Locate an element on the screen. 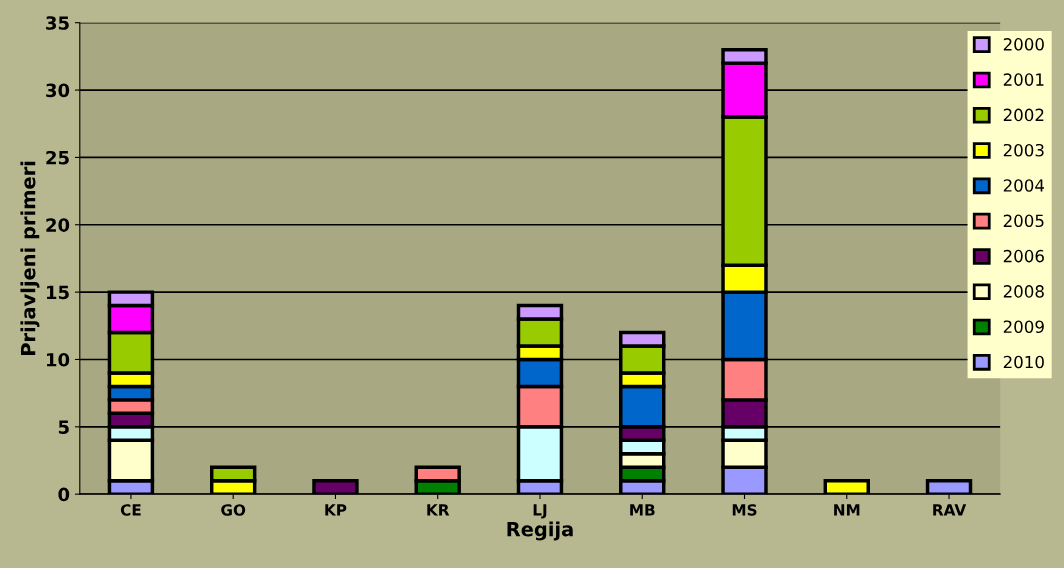 The image size is (1064, 568). x-tick-label: RAV is located at coordinates (950, 510).